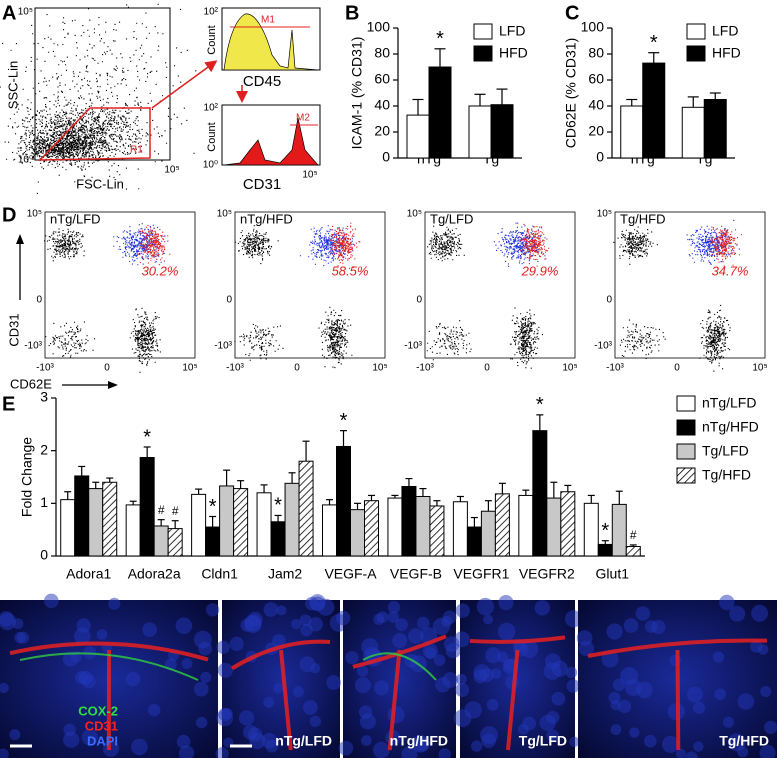 This screenshot has height=758, width=777. I want to click on y-axis-title: Fold Change, so click(27, 477).